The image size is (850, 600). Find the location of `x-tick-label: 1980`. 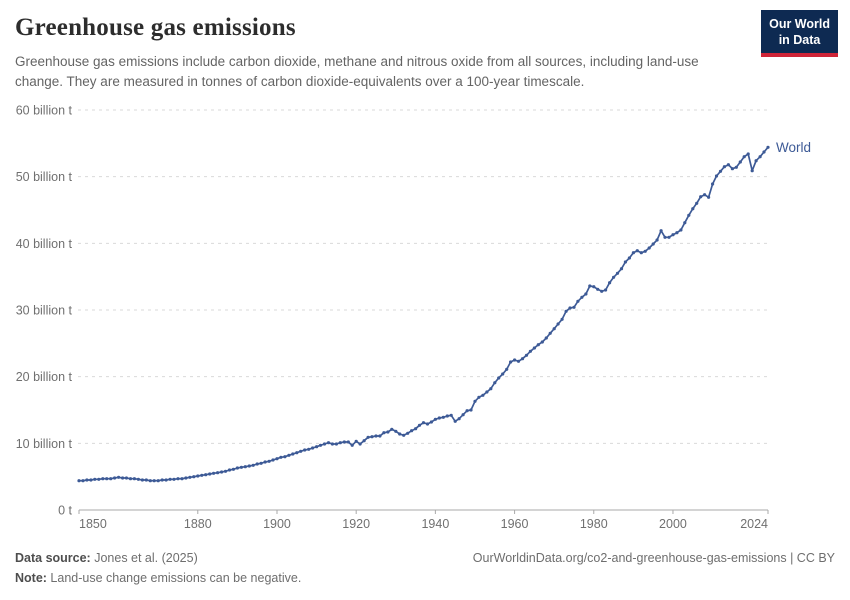

x-tick-label: 1980 is located at coordinates (594, 524).